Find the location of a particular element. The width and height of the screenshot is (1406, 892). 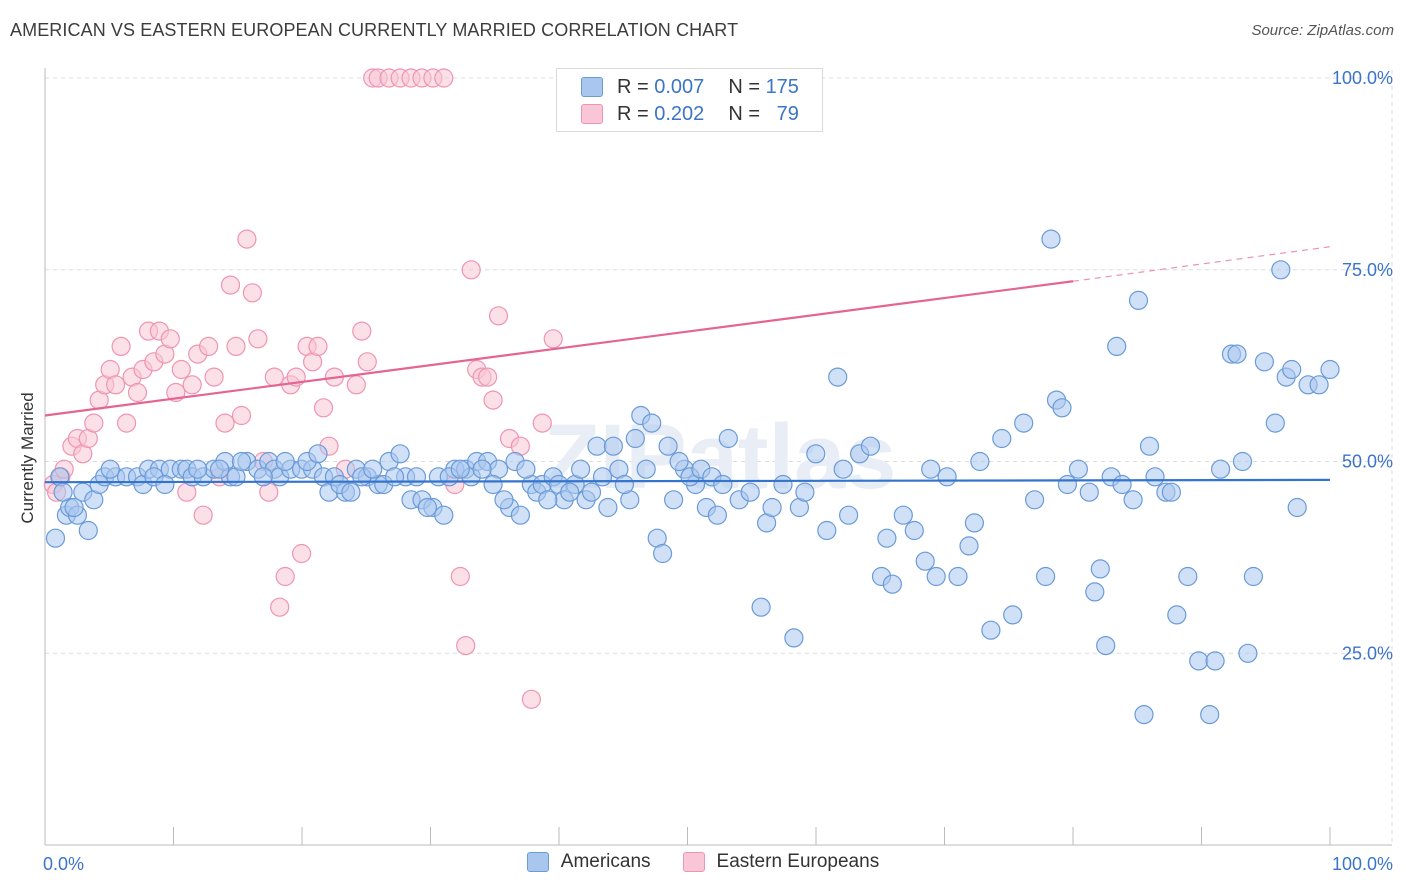

legend-item-americans: Americans is located at coordinates (588, 862).